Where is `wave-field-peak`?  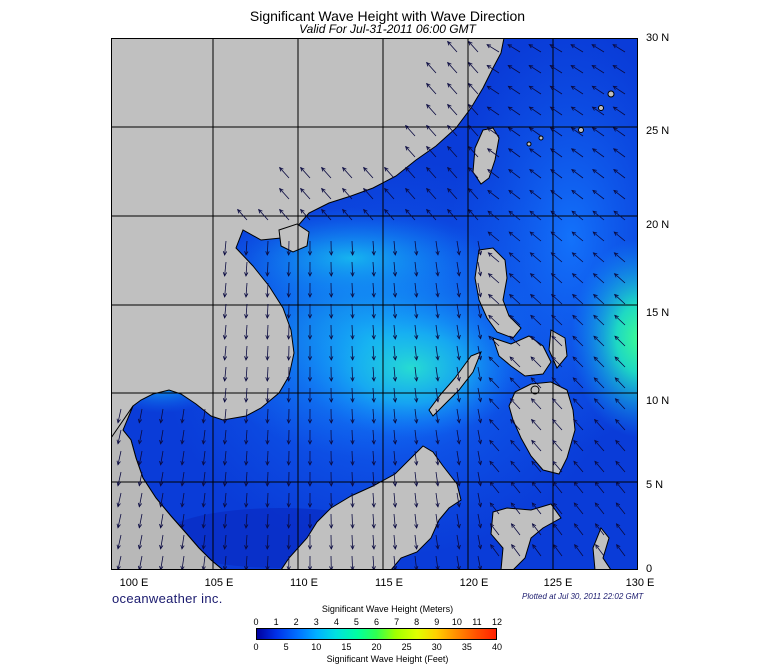 wave-field-peak is located at coordinates (411, 368).